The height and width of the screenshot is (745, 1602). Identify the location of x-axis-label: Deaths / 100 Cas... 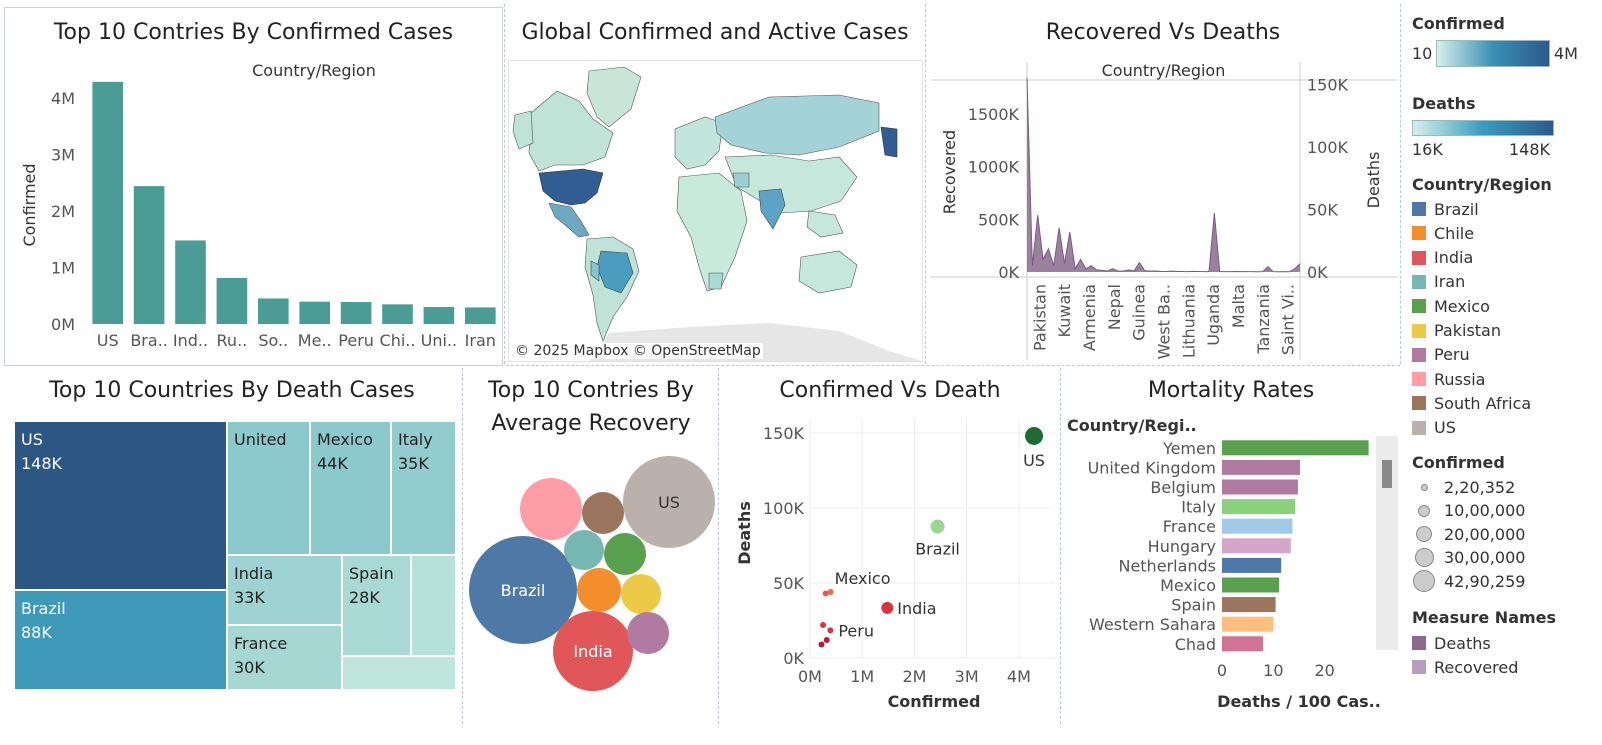
(1299, 701).